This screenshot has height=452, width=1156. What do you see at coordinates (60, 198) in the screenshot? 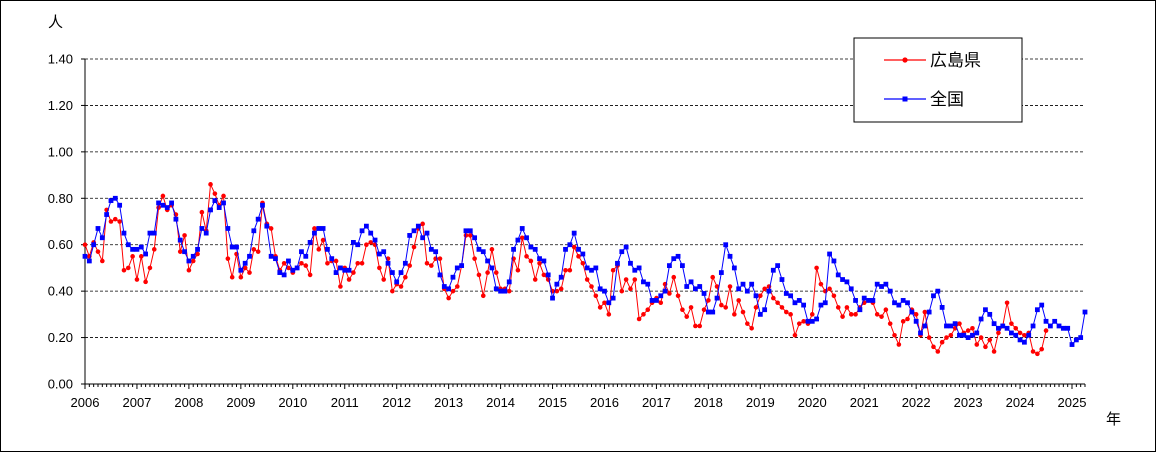
I see `y-tick-label: 0.80` at bounding box center [60, 198].